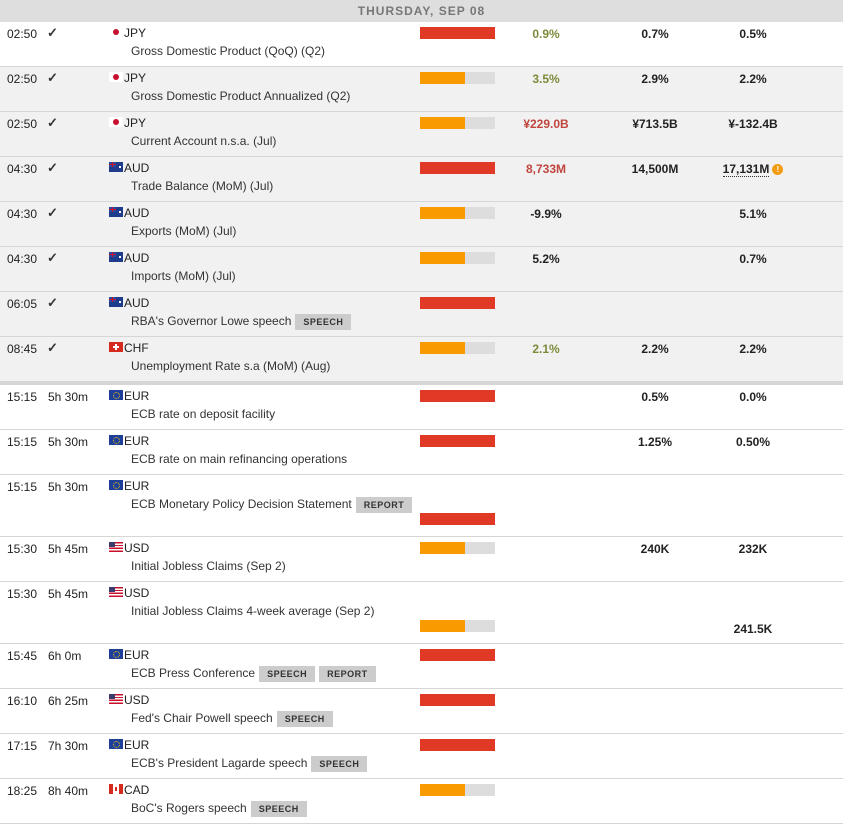  What do you see at coordinates (68, 487) in the screenshot?
I see `time-remaining: 5h 30m` at bounding box center [68, 487].